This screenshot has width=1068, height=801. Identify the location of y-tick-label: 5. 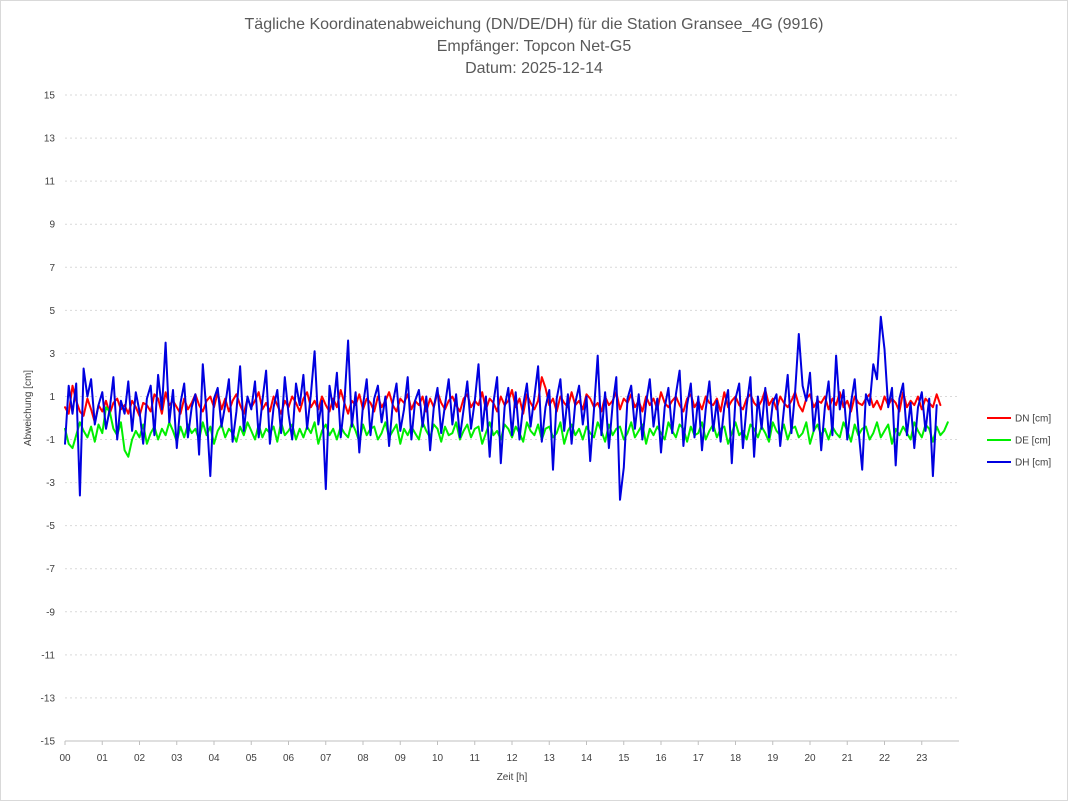
(52, 311).